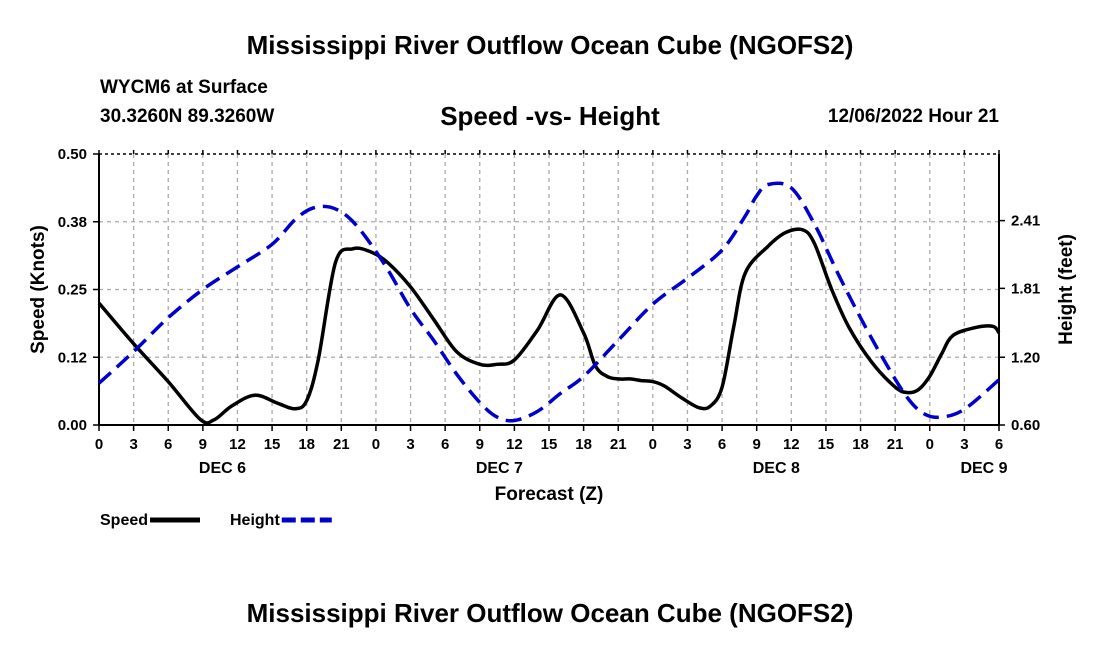 The height and width of the screenshot is (650, 1100). What do you see at coordinates (1025, 221) in the screenshot?
I see `y-tick-label-right: 2.41` at bounding box center [1025, 221].